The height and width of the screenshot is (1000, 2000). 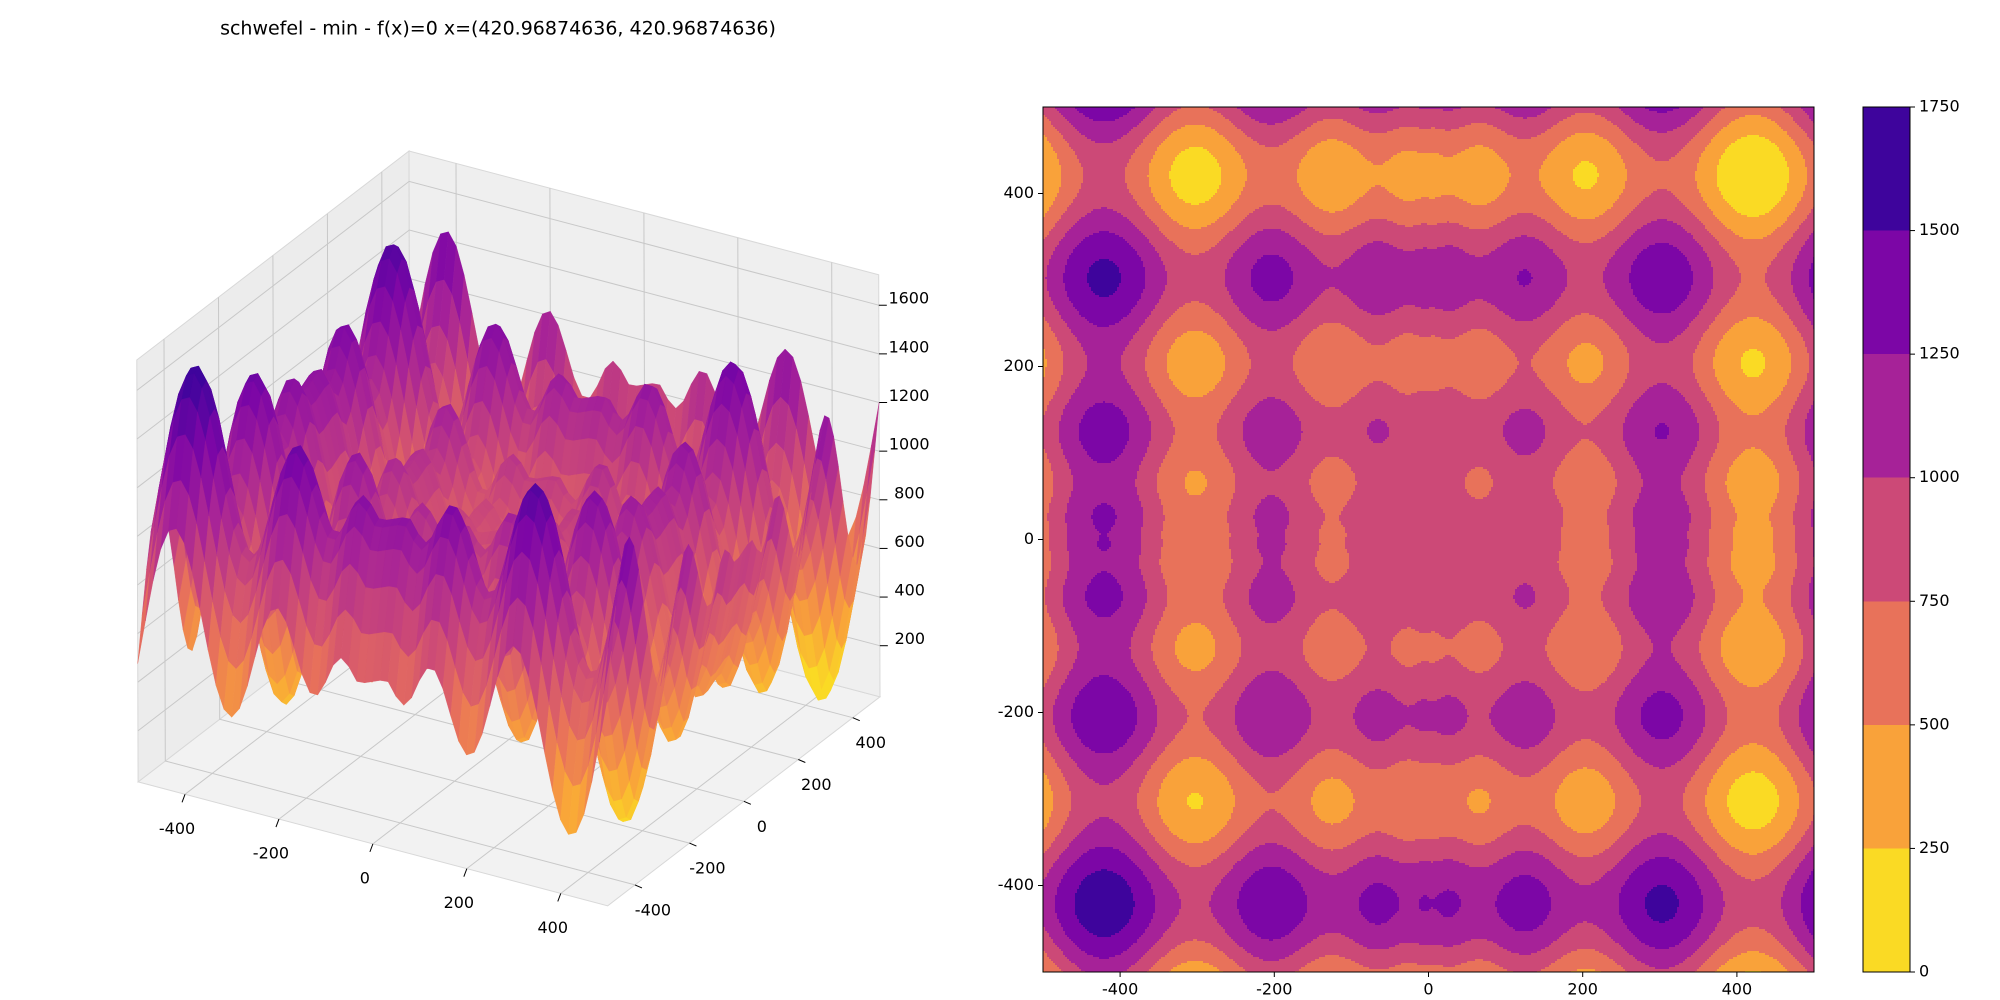 What do you see at coordinates (271, 853) in the screenshot?
I see `x-tick-label: -200` at bounding box center [271, 853].